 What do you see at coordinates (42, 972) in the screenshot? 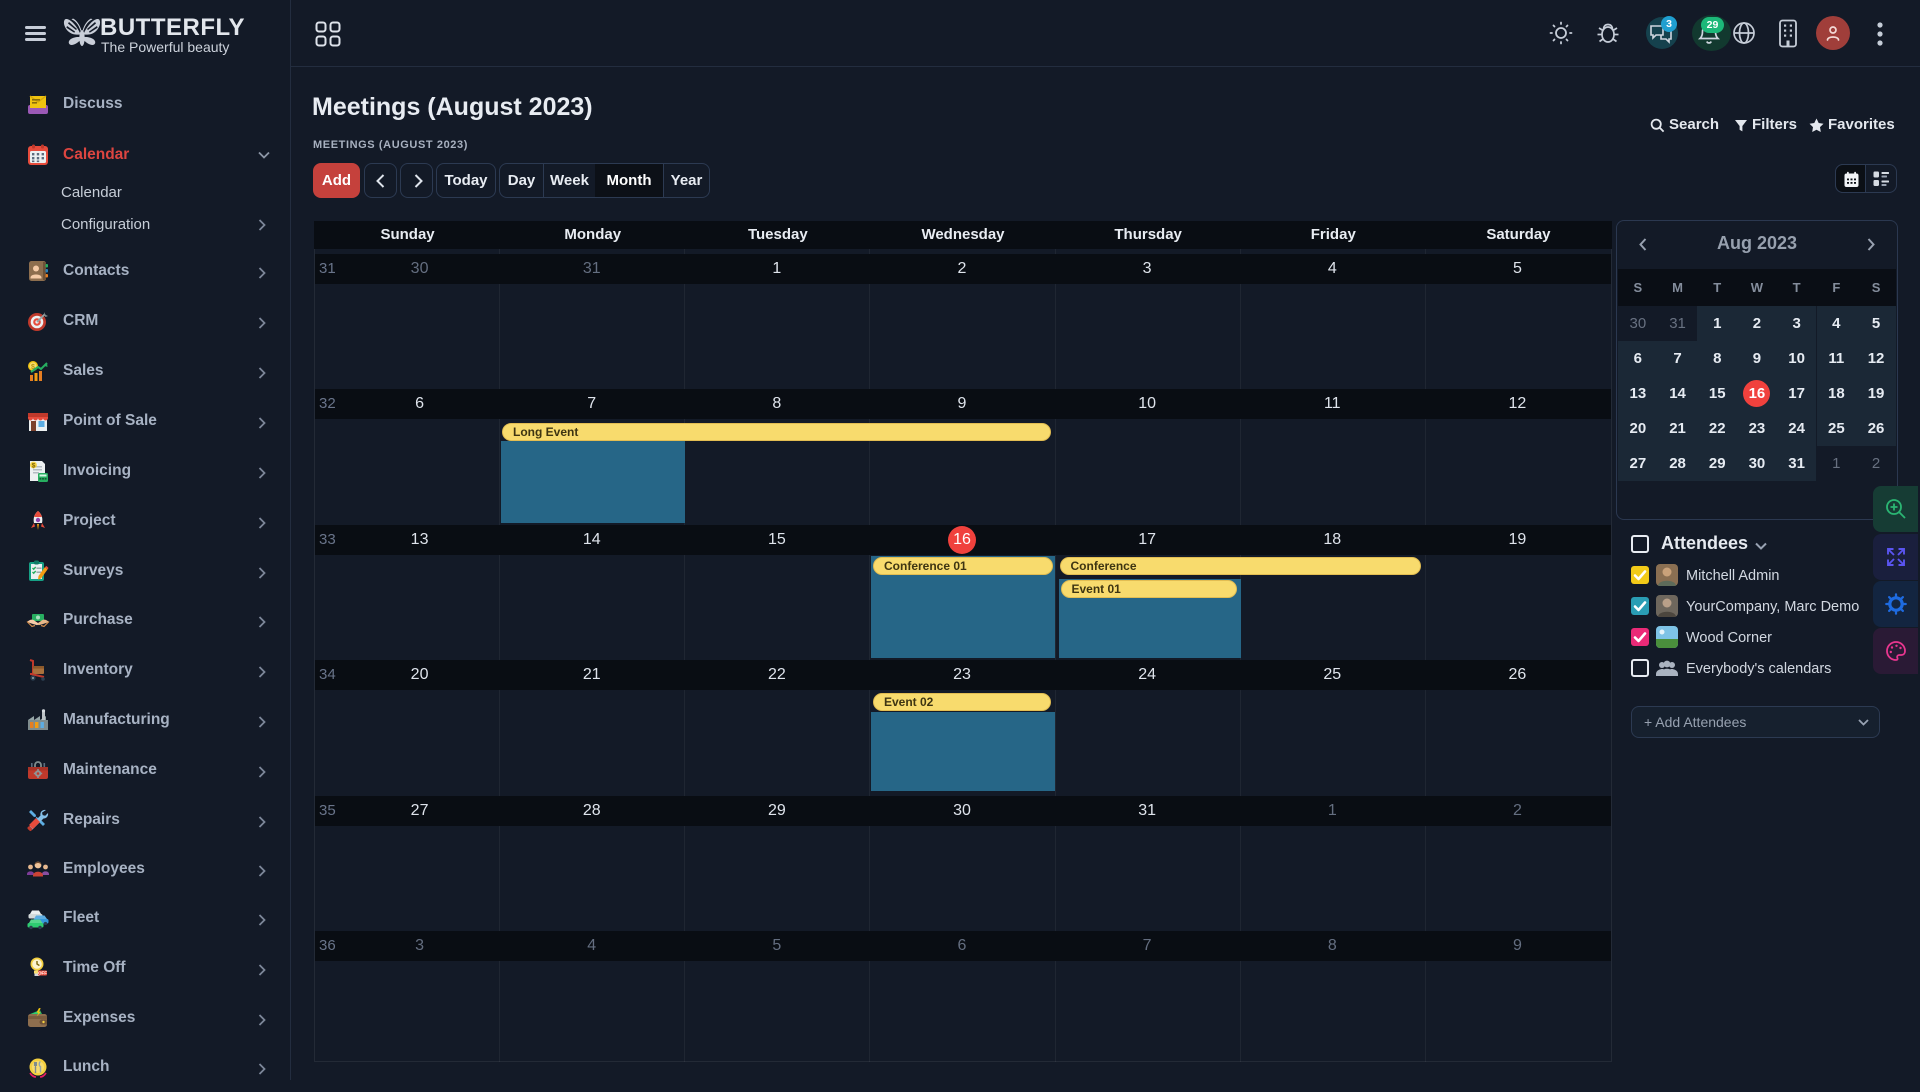
I see `svg-text: OFF` at bounding box center [42, 972].